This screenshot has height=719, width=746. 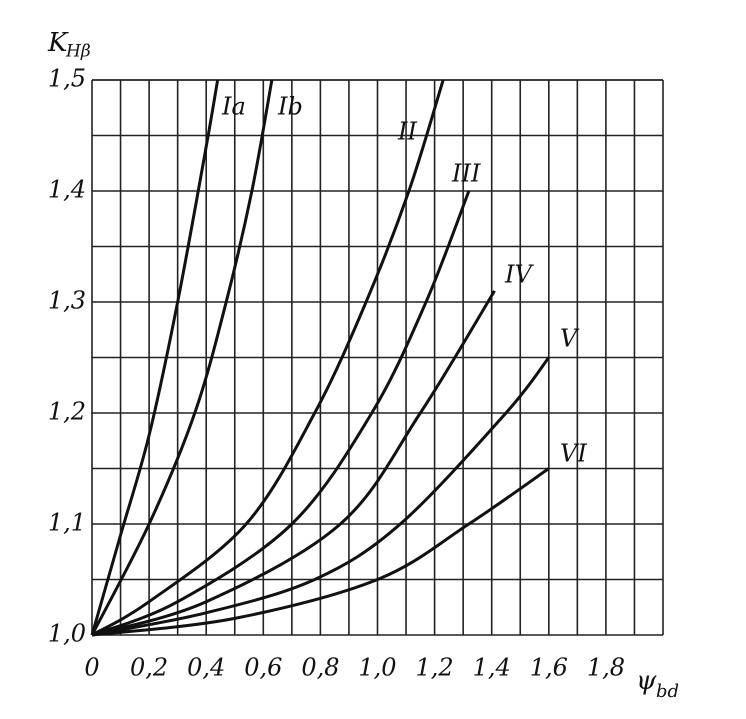 What do you see at coordinates (466, 174) in the screenshot?
I see `curve-label: III` at bounding box center [466, 174].